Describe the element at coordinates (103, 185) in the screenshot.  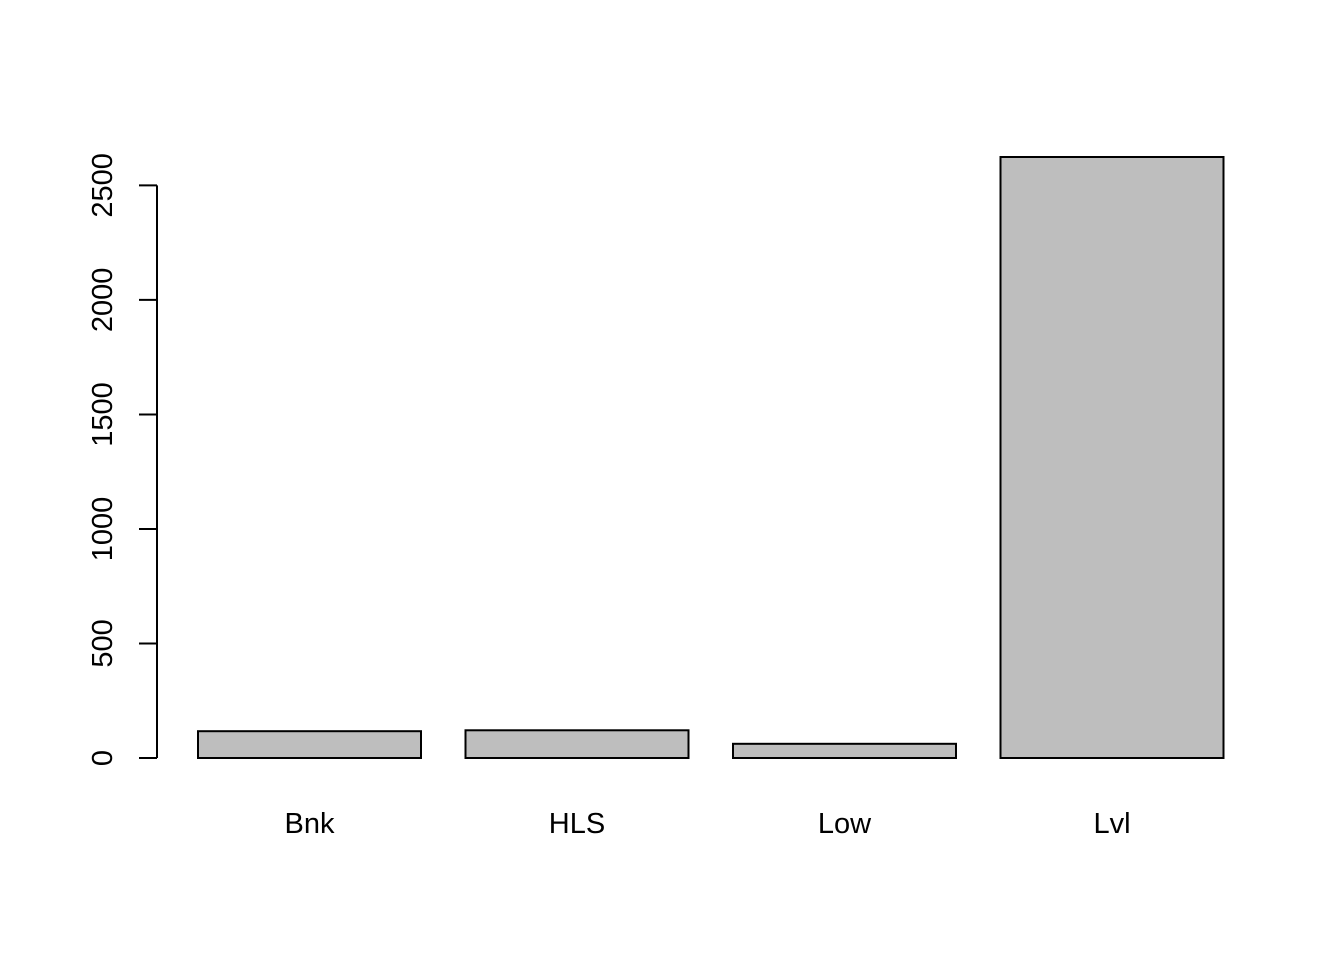
I see `y-tick-label-2500: 2500` at that location.